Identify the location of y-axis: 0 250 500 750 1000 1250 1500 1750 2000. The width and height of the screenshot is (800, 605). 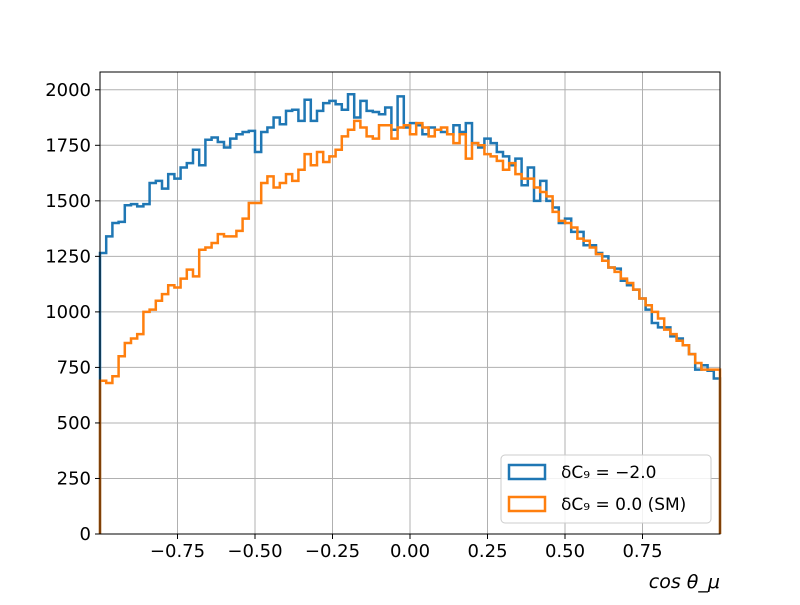
(72, 312).